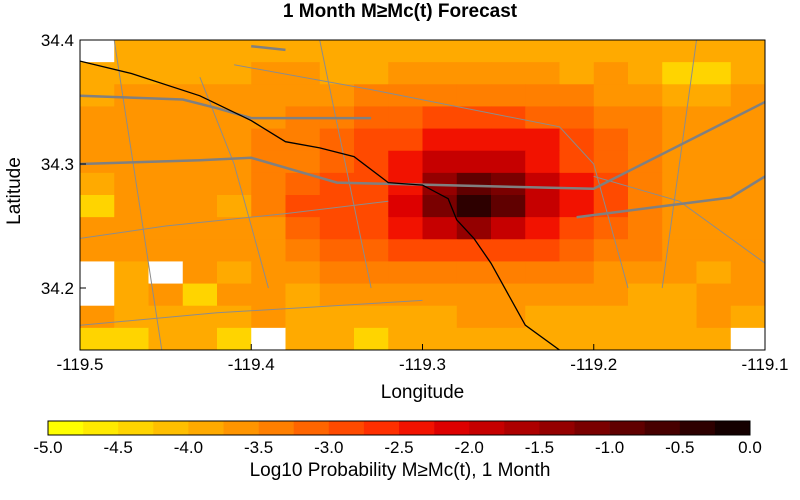 The width and height of the screenshot is (800, 500). I want to click on highway-line, so click(226, 107).